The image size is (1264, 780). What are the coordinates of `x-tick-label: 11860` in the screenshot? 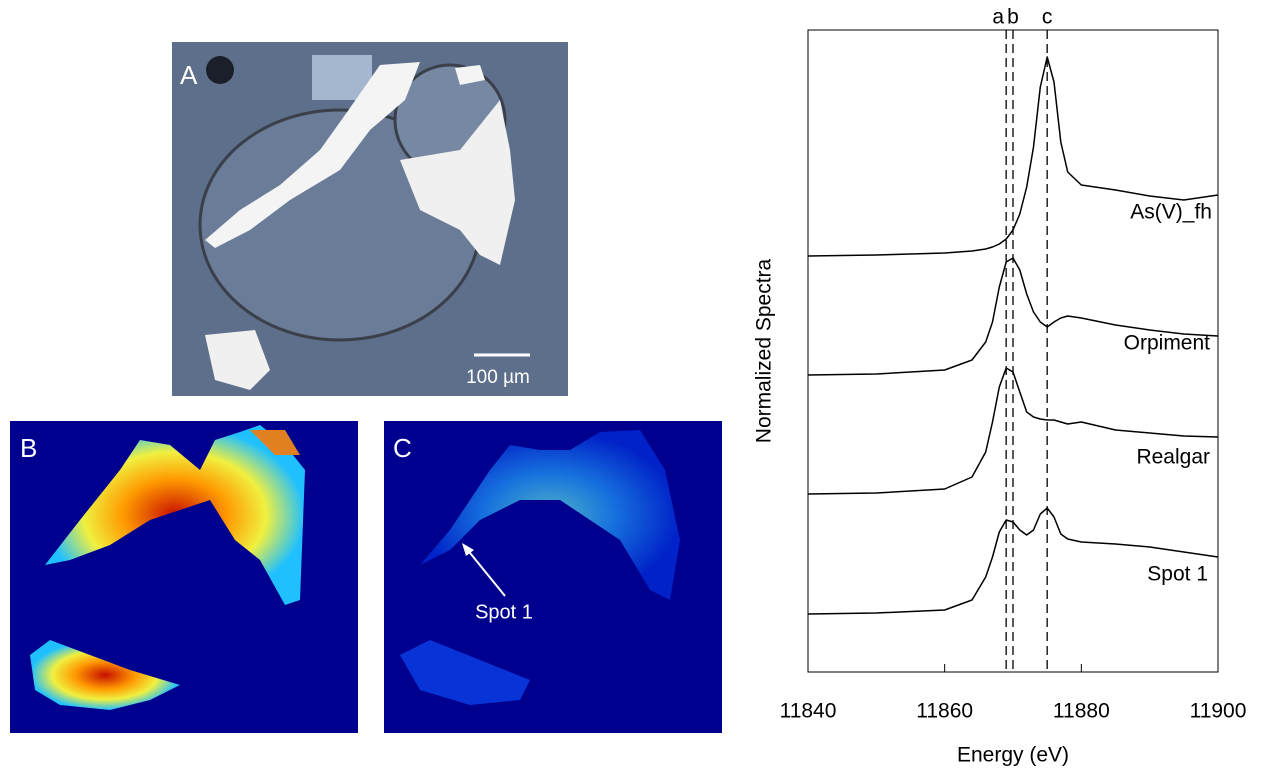 It's located at (944, 711).